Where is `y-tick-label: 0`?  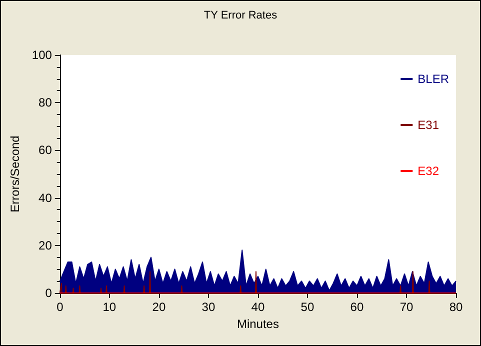 y-tick-label: 0 is located at coordinates (48, 293).